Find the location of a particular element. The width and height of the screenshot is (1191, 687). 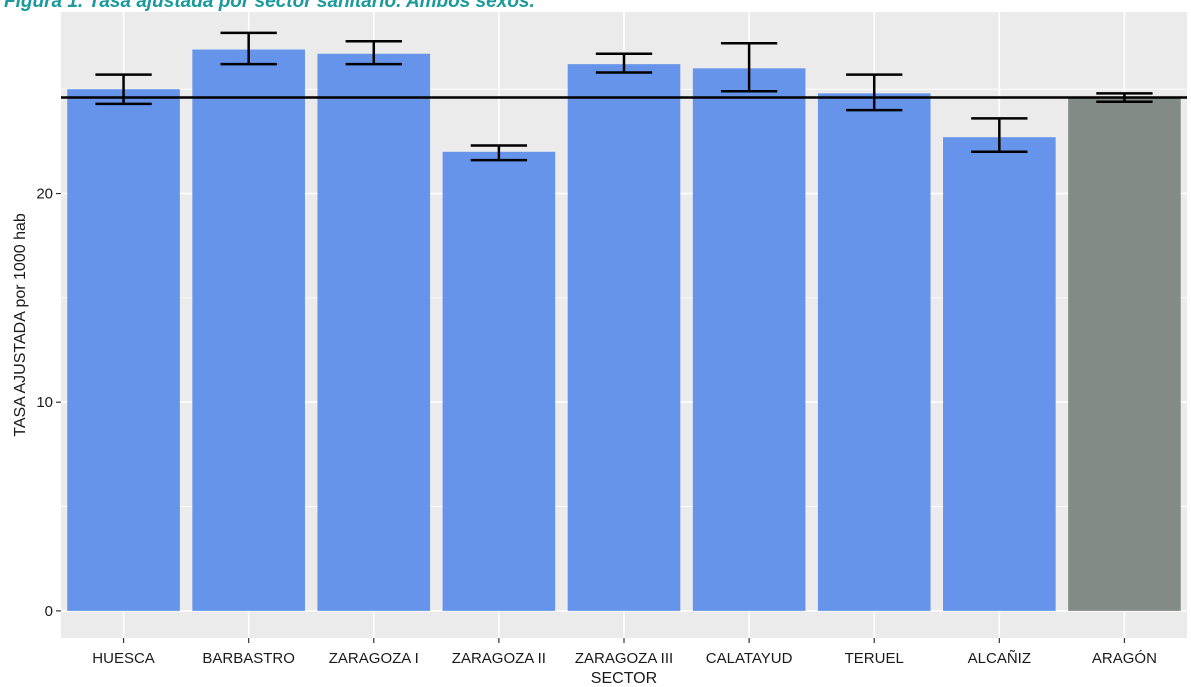

x-tick-label: ZARAGOZA II is located at coordinates (499, 658).